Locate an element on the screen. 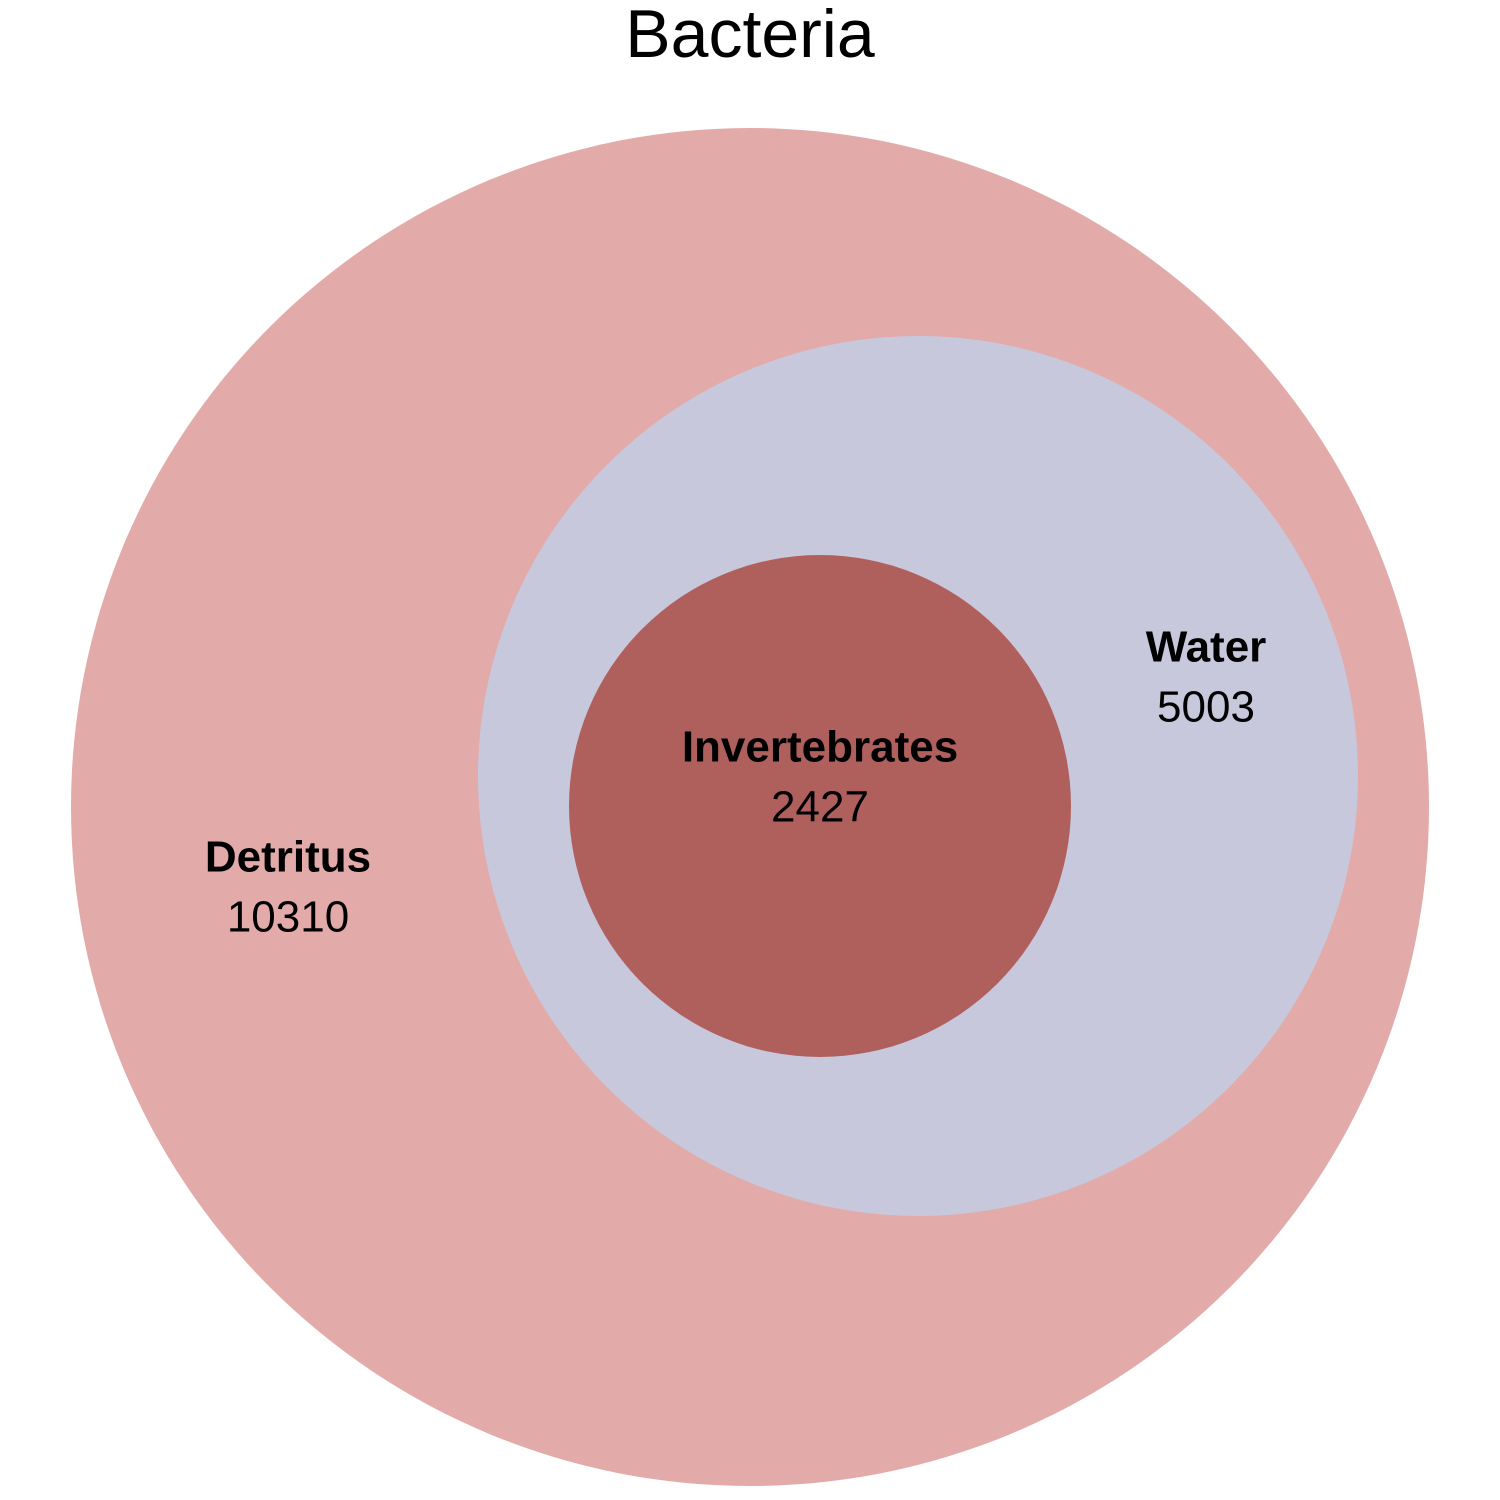 The height and width of the screenshot is (1500, 1500). detritus-value: 10310 is located at coordinates (288, 917).